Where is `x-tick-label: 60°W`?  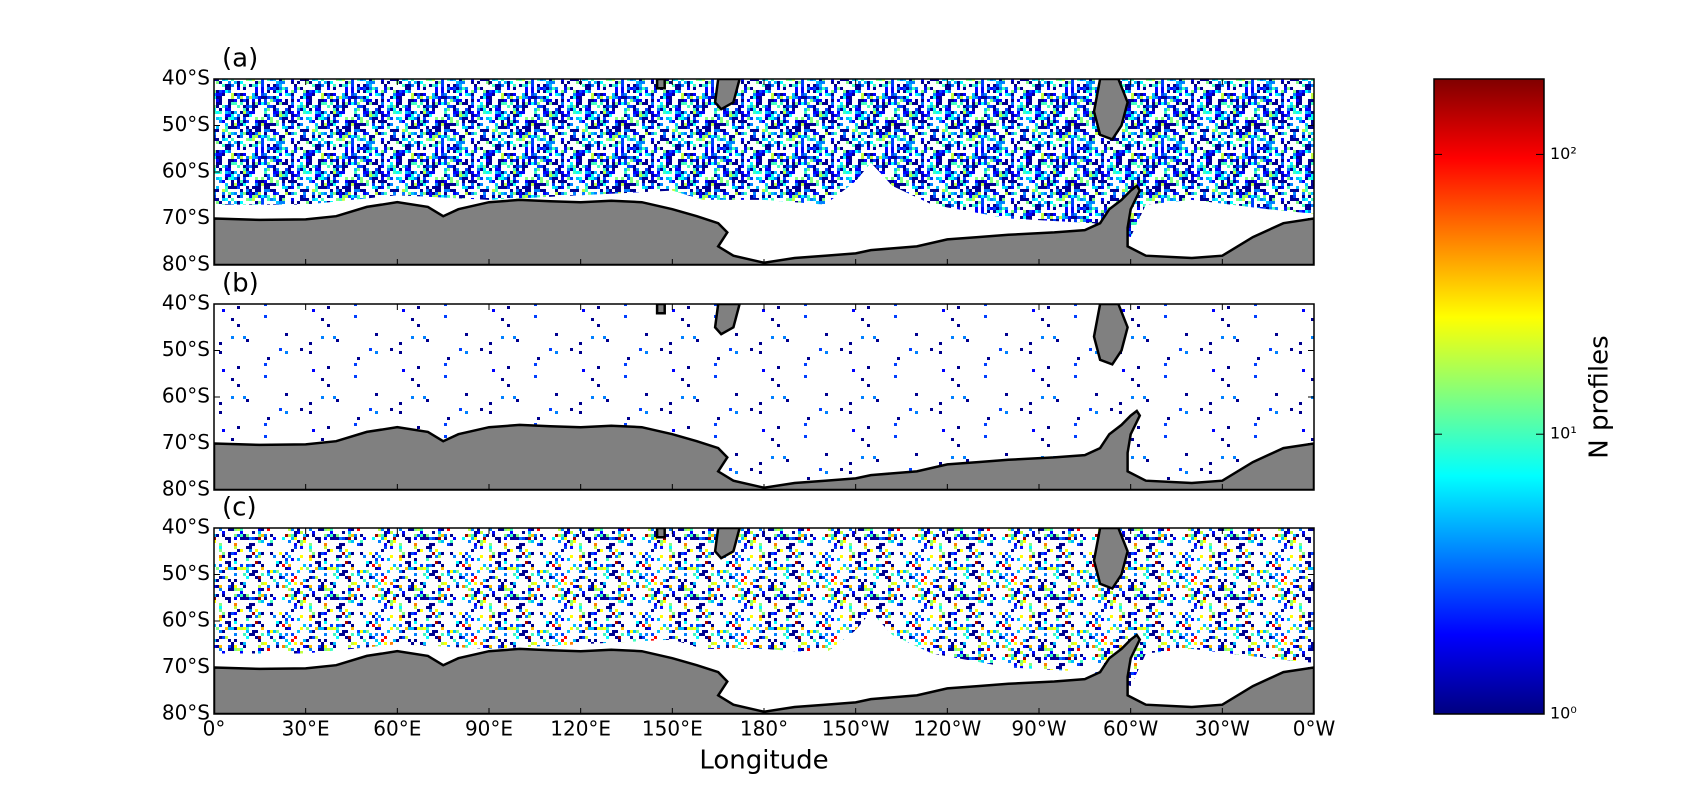 x-tick-label: 60°W is located at coordinates (1130, 729).